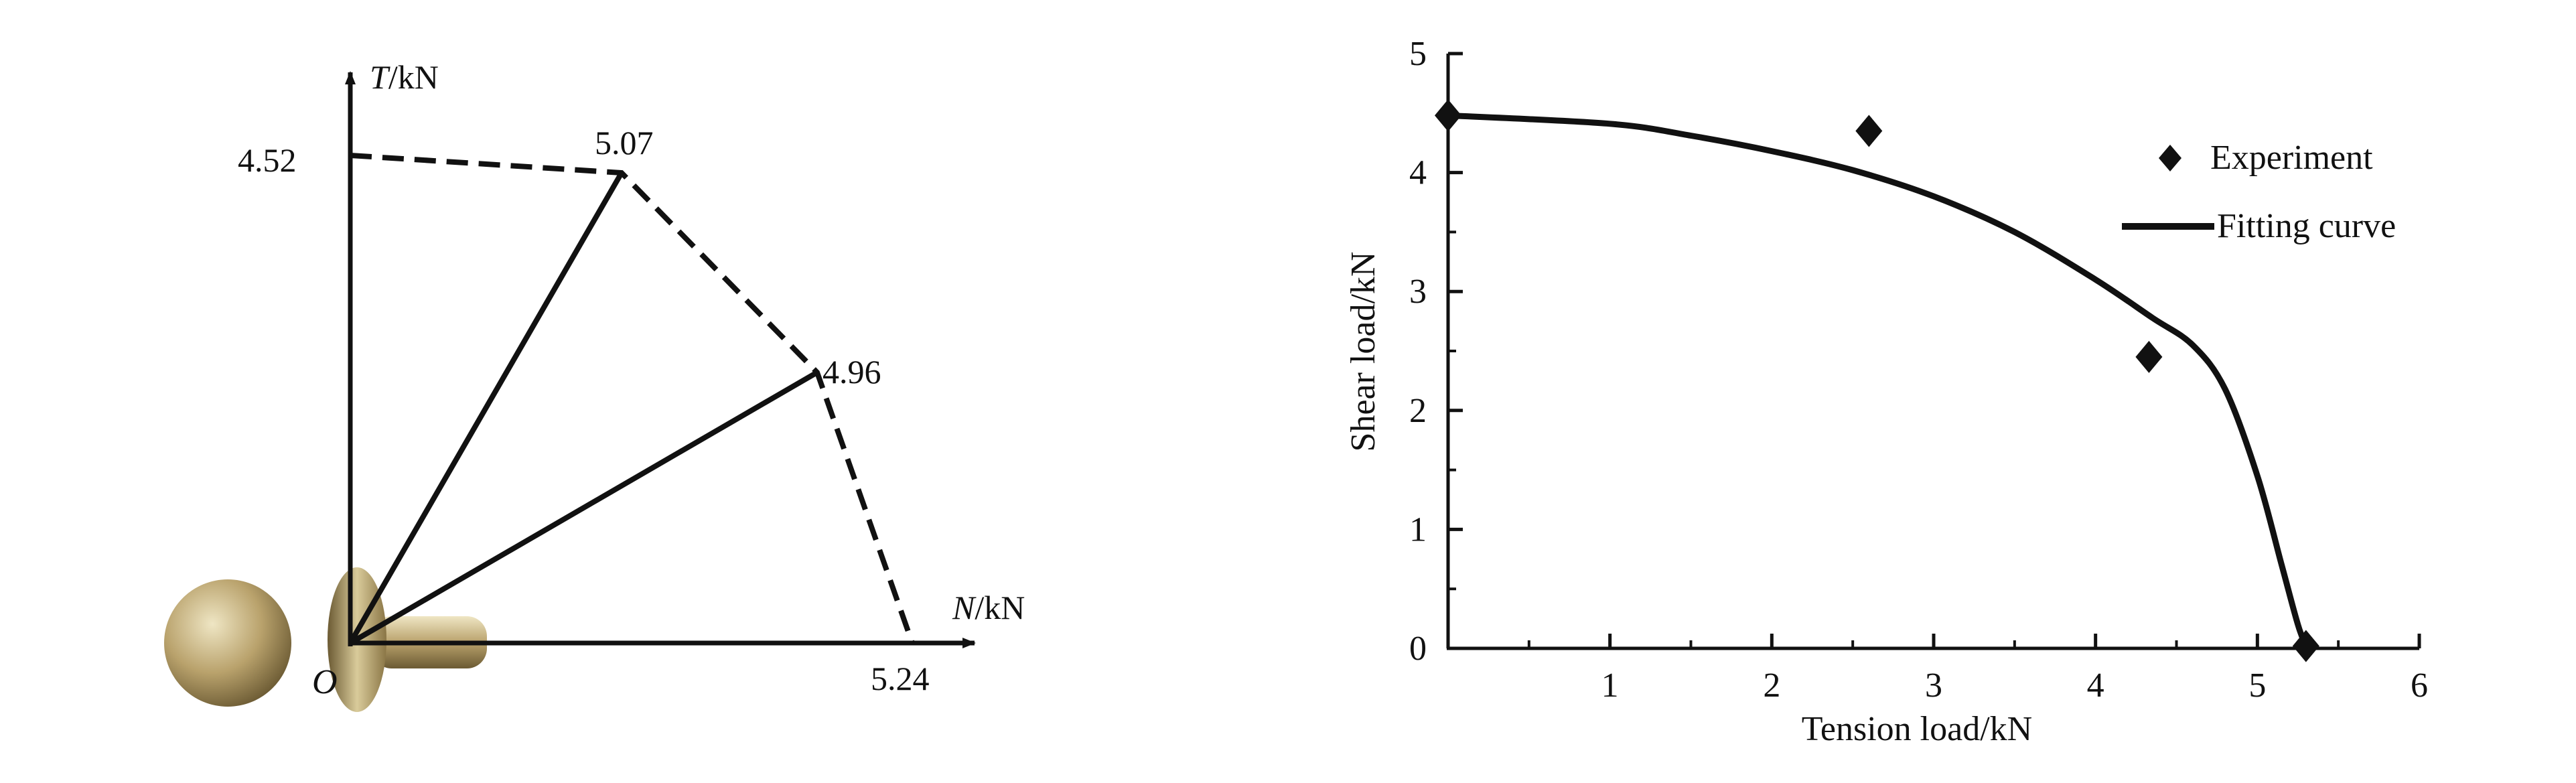 This screenshot has height=783, width=2576. Describe the element at coordinates (1418, 649) in the screenshot. I see `y-tick-label: 0` at that location.